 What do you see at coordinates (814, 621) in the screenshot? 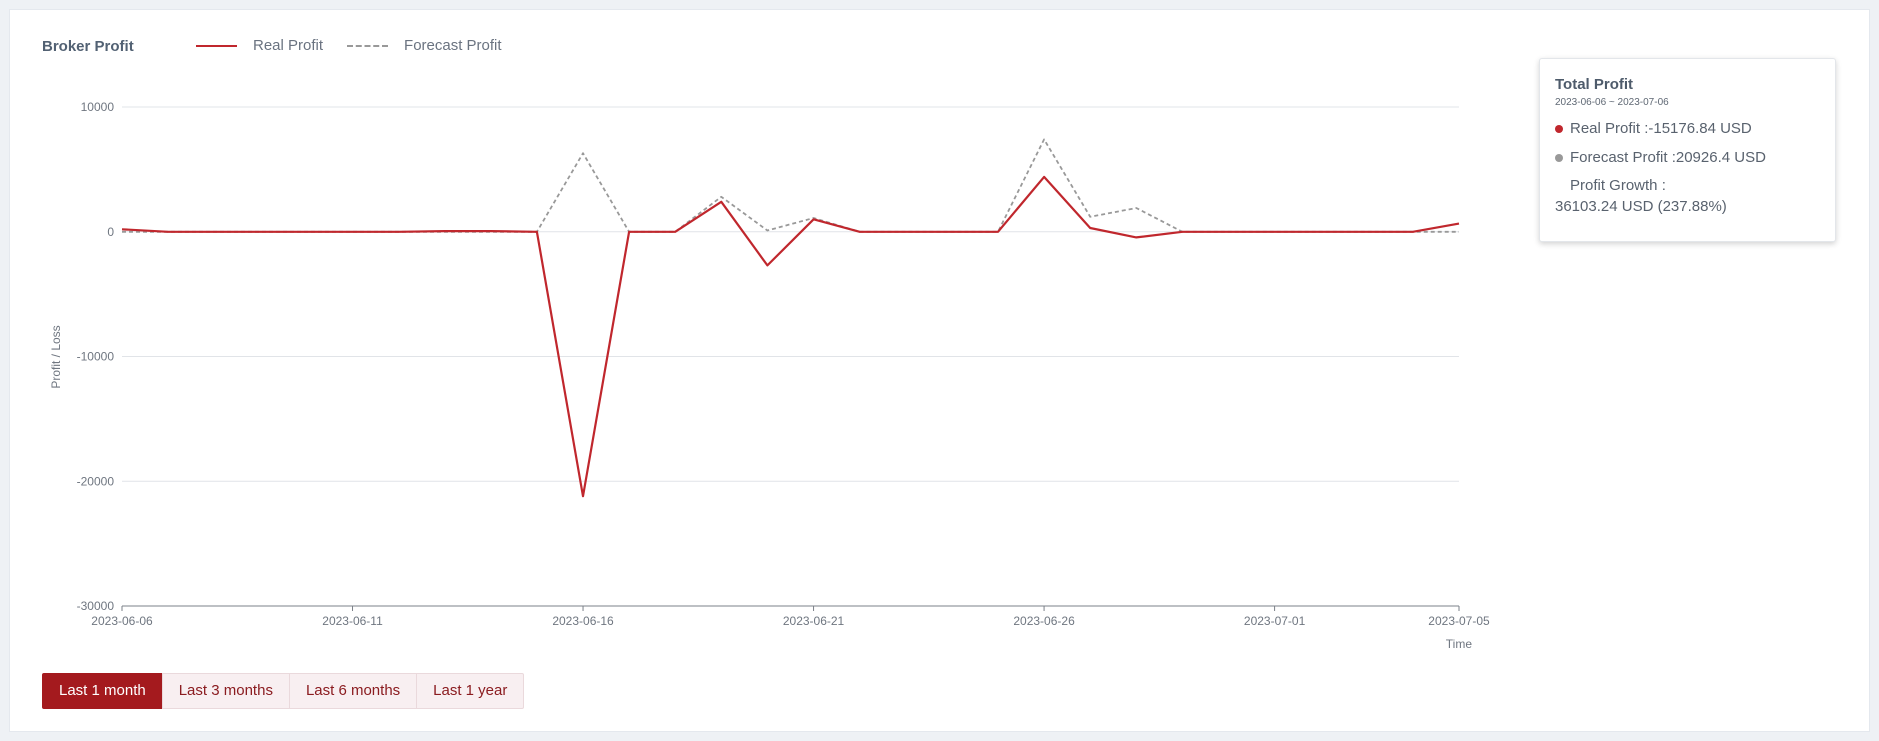
I see `x-tick-label: 2023-06-21` at bounding box center [814, 621].